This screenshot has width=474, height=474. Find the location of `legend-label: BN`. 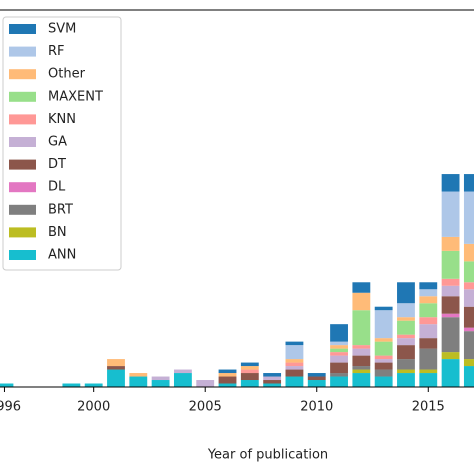

legend-label: BN is located at coordinates (57, 232).